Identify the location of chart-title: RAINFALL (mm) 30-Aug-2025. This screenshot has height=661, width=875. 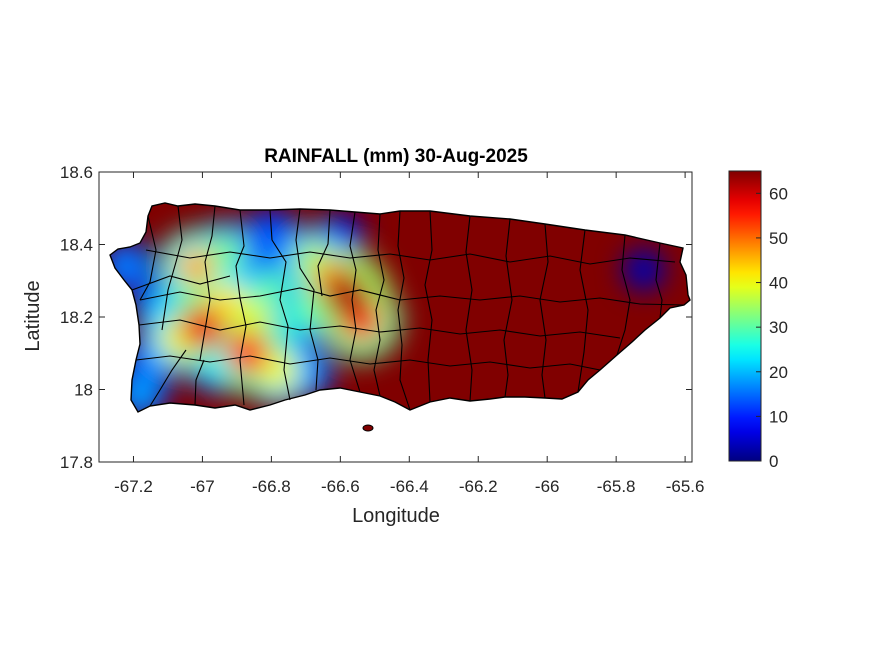
(396, 156).